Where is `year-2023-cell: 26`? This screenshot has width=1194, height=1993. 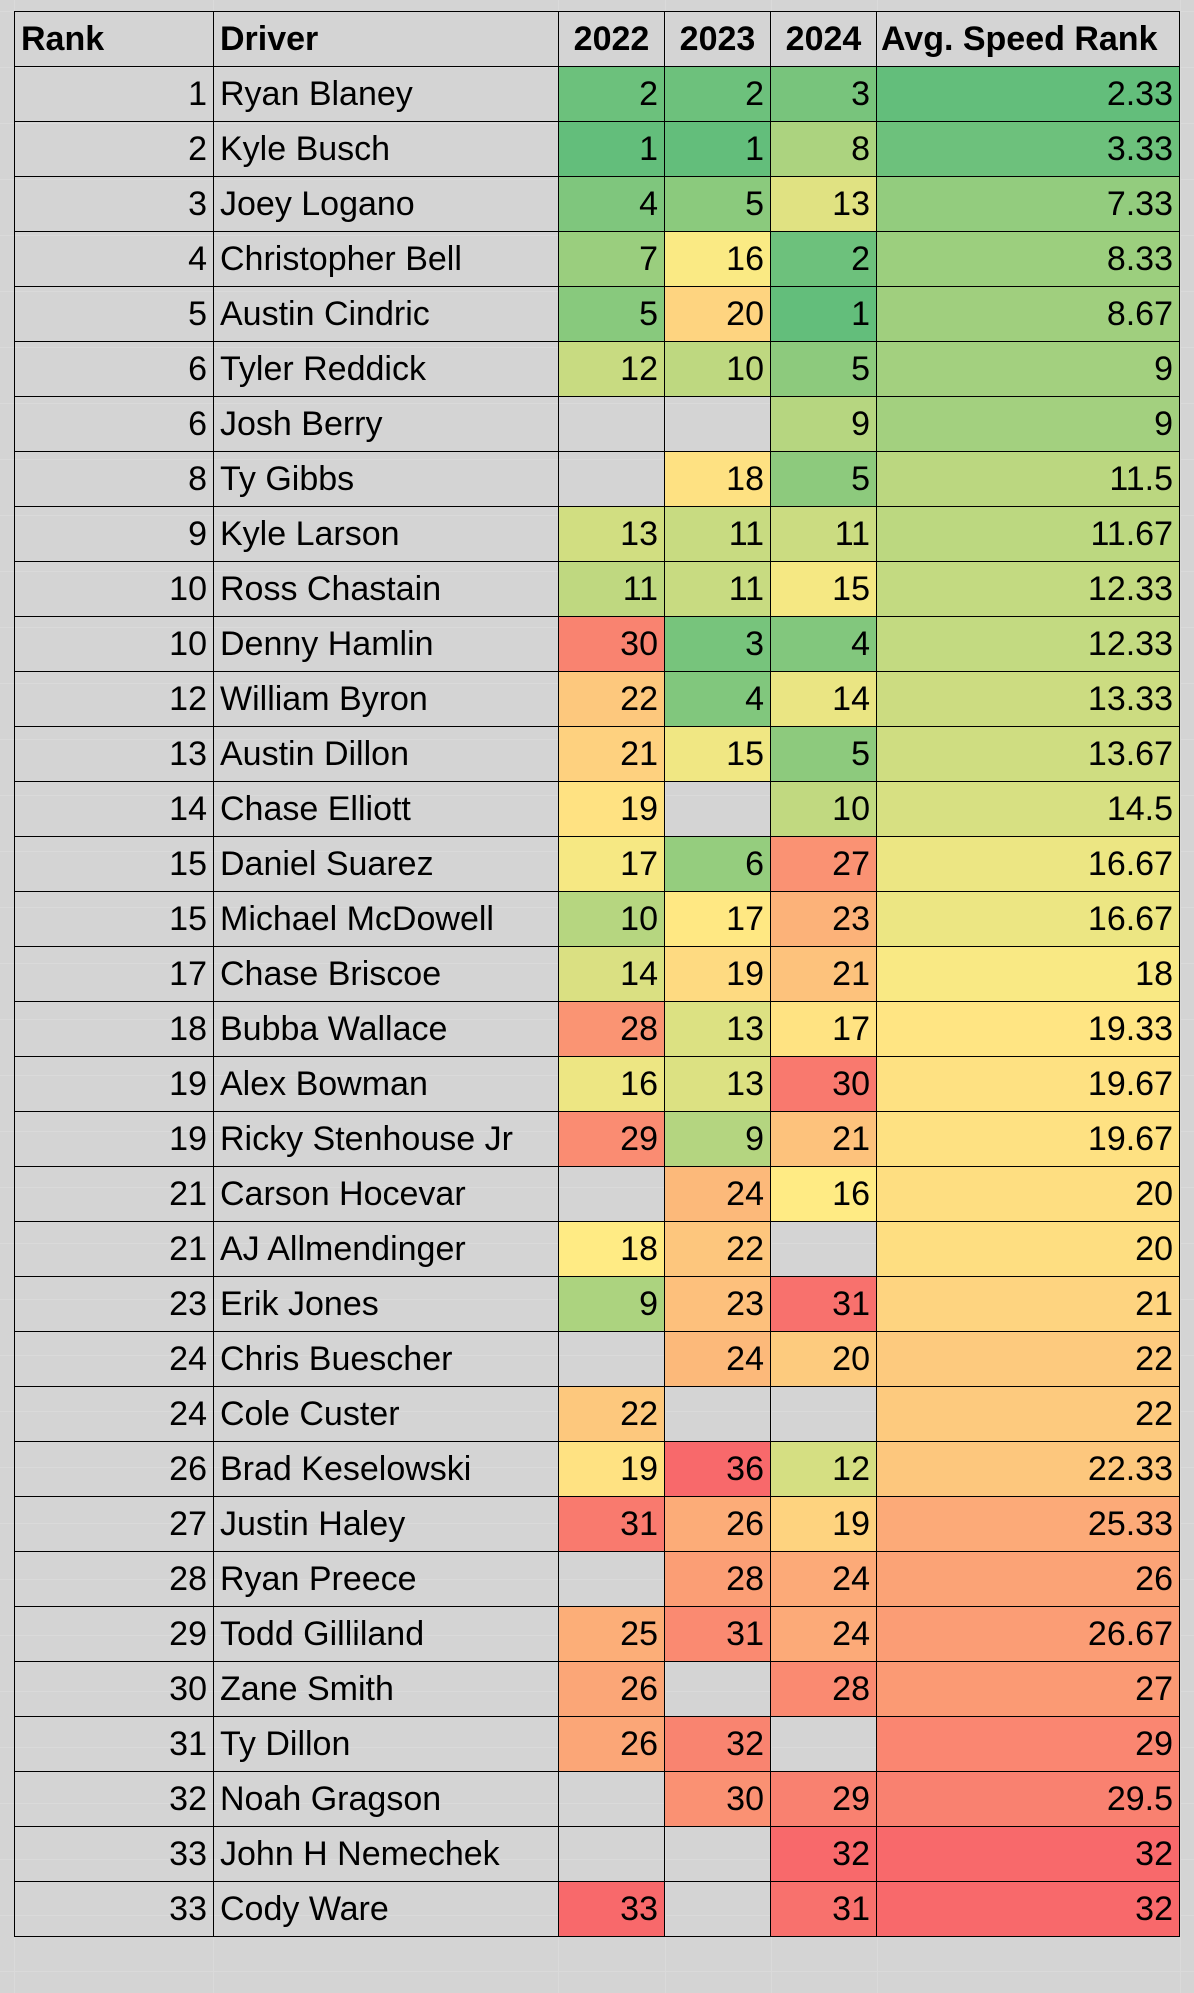
year-2023-cell: 26 is located at coordinates (717, 1524).